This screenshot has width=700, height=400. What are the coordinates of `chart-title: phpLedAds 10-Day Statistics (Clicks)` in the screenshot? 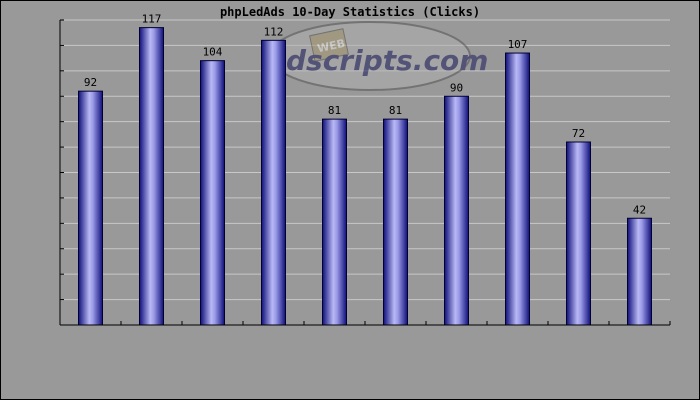 It's located at (350, 12).